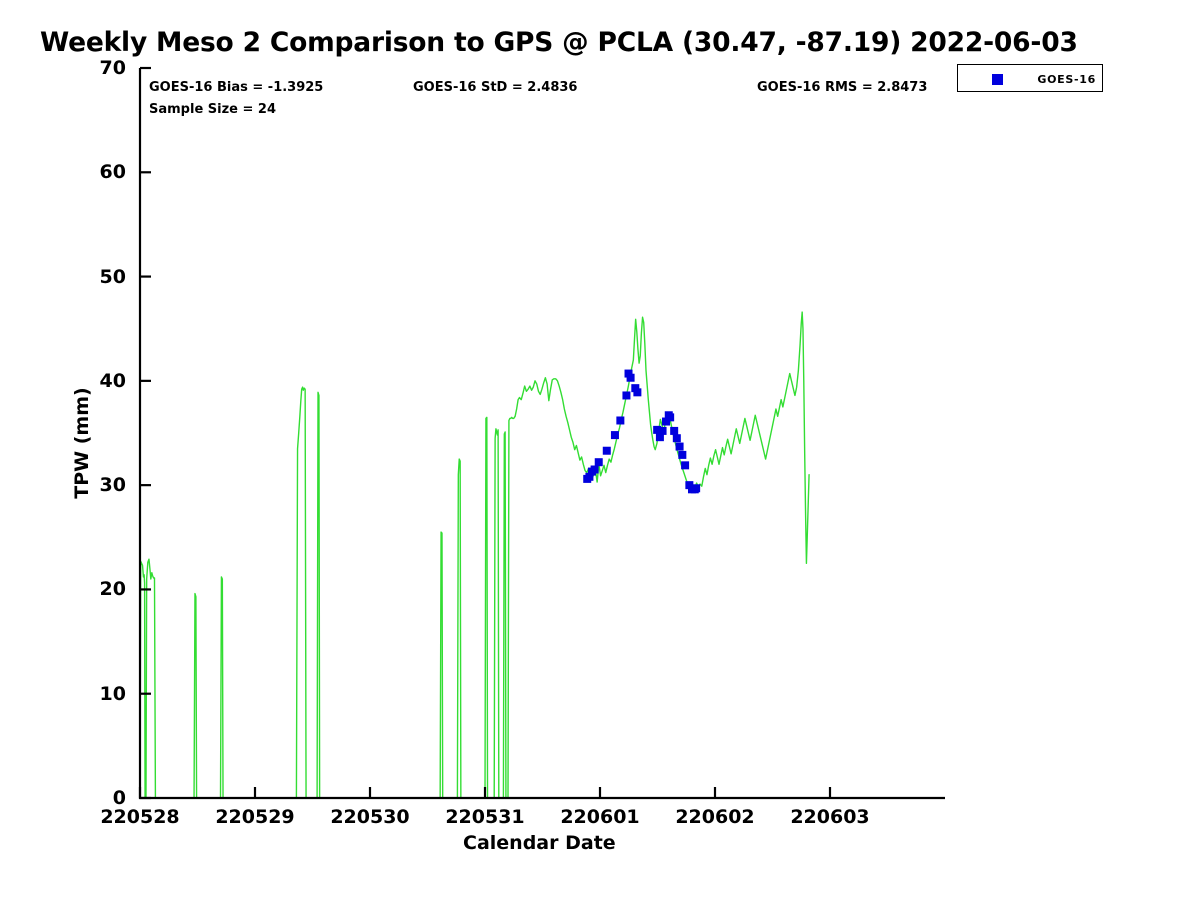 The height and width of the screenshot is (900, 1200). What do you see at coordinates (539, 843) in the screenshot?
I see `x-axis-title: Calendar Date` at bounding box center [539, 843].